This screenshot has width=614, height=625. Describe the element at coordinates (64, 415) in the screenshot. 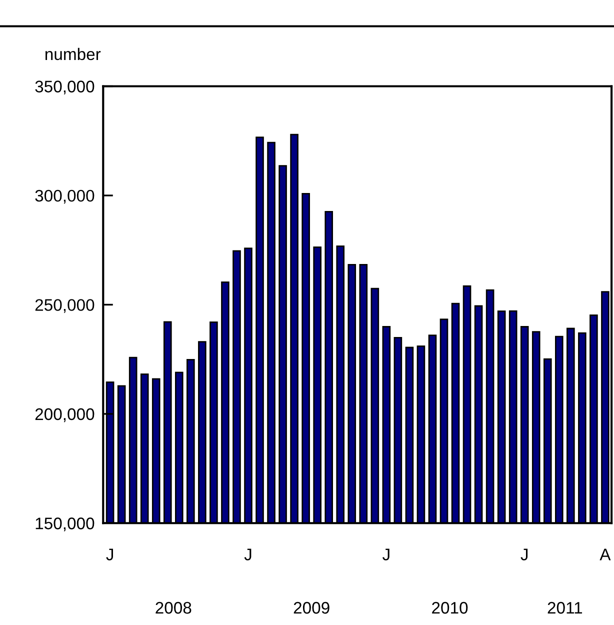

I see `y-tick-label: 200,000` at that location.